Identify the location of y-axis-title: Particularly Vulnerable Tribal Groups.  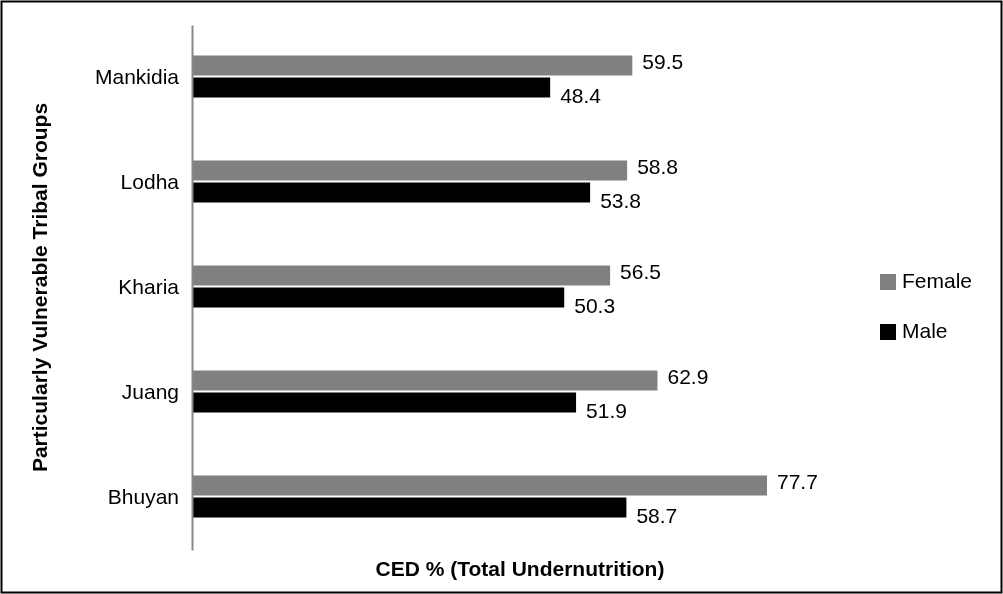
(39, 287).